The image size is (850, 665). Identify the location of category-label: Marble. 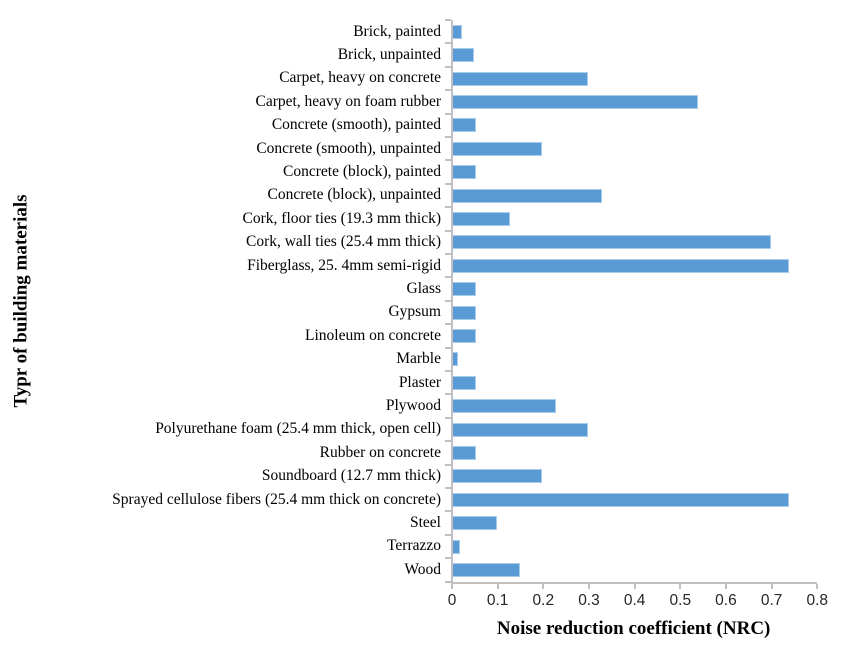
(418, 359).